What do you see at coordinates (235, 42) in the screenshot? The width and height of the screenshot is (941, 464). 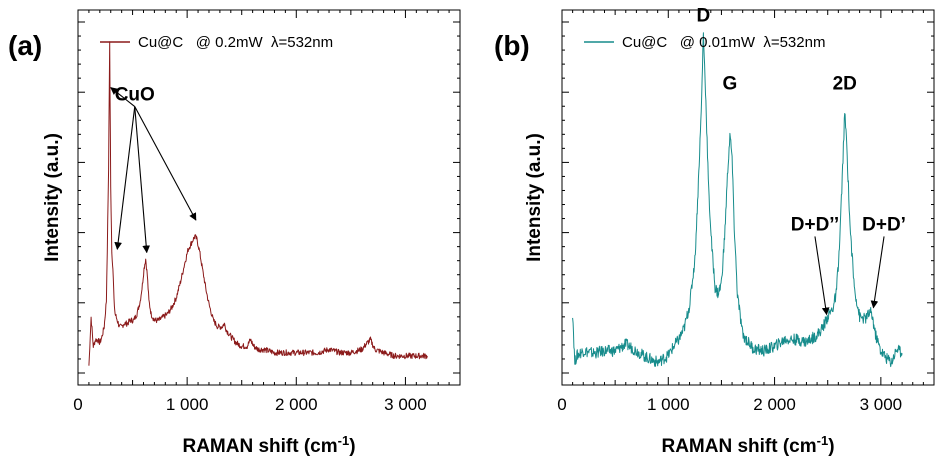 I see `legend-label: Cu@C @ 0.2mW λ=532nm` at bounding box center [235, 42].